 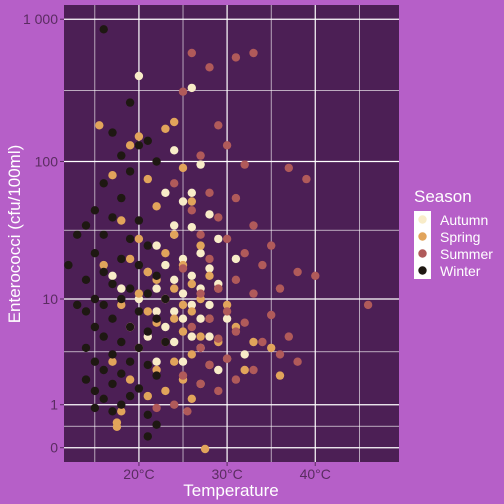 I want to click on legend-title: Season, so click(x=443, y=196).